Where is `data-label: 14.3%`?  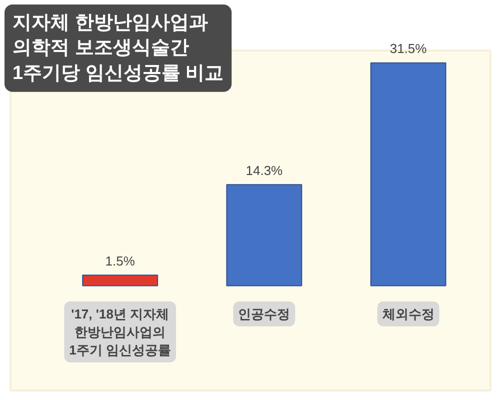 data-label: 14.3% is located at coordinates (265, 170).